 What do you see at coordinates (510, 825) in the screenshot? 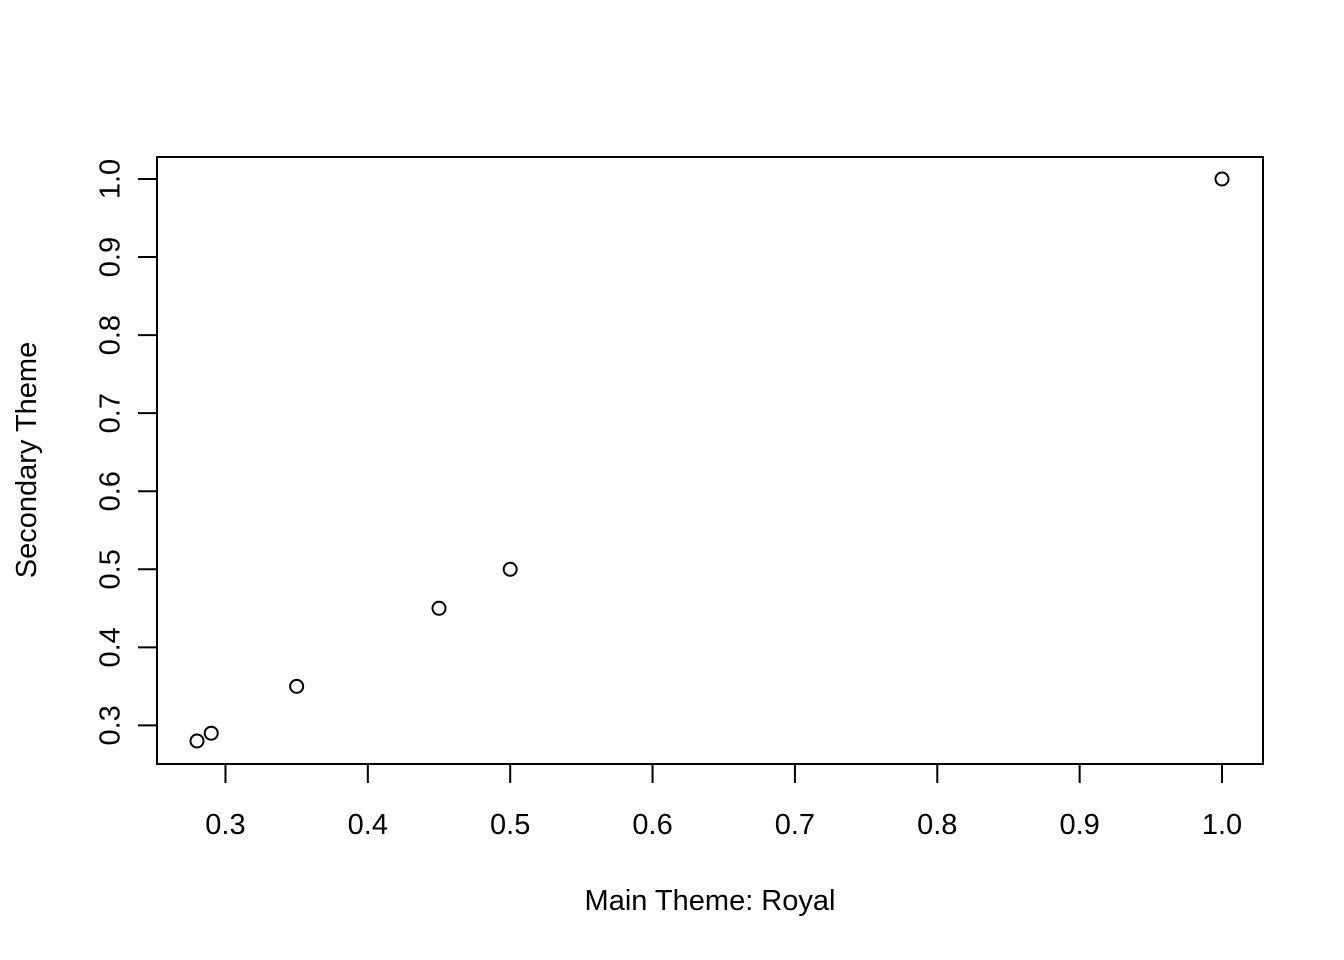
I see `x-tick-label: 0.5` at bounding box center [510, 825].